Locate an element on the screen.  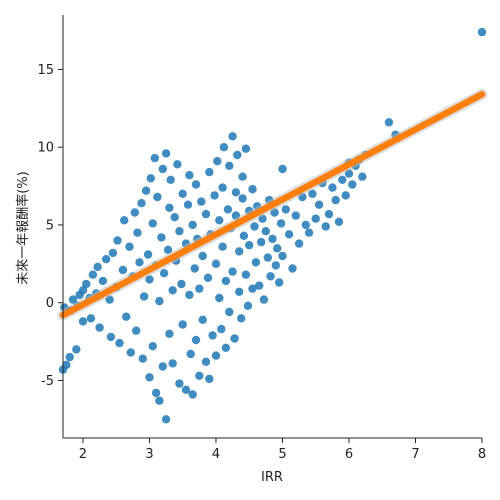
y-axis-ticks: -5 0 5 10 15 is located at coordinates (50, 226).